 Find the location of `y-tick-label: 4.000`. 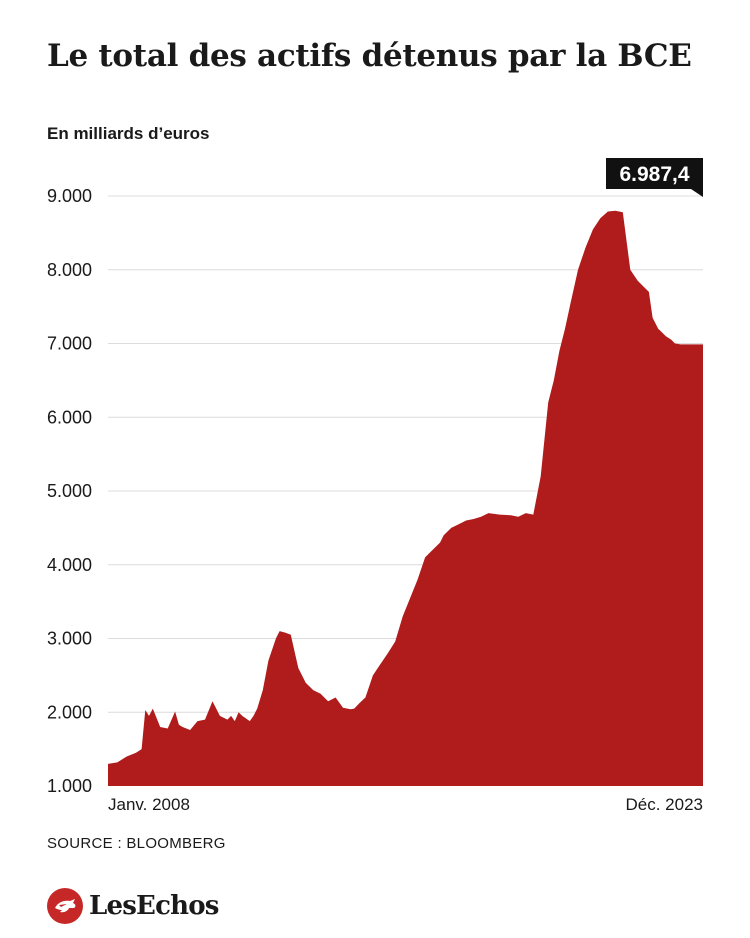

y-tick-label: 4.000 is located at coordinates (69, 565).